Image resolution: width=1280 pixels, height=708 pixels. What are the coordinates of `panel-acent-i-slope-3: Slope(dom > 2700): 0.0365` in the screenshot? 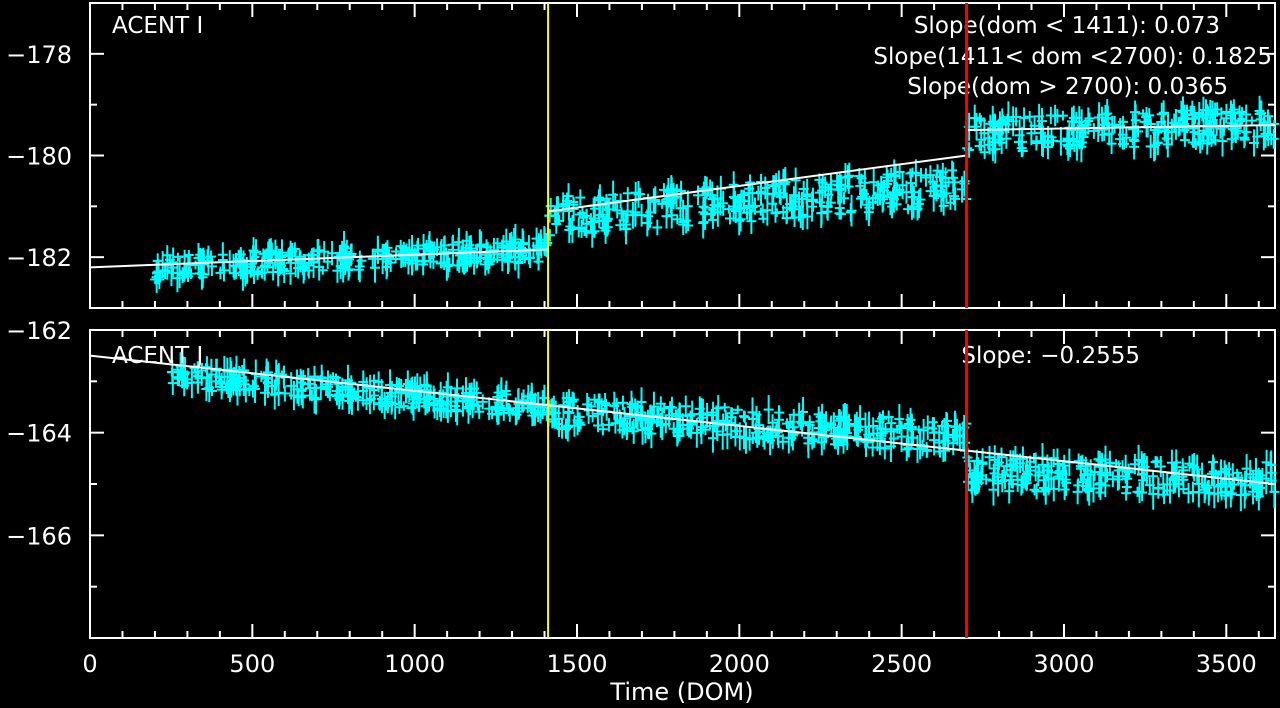 It's located at (1067, 87).